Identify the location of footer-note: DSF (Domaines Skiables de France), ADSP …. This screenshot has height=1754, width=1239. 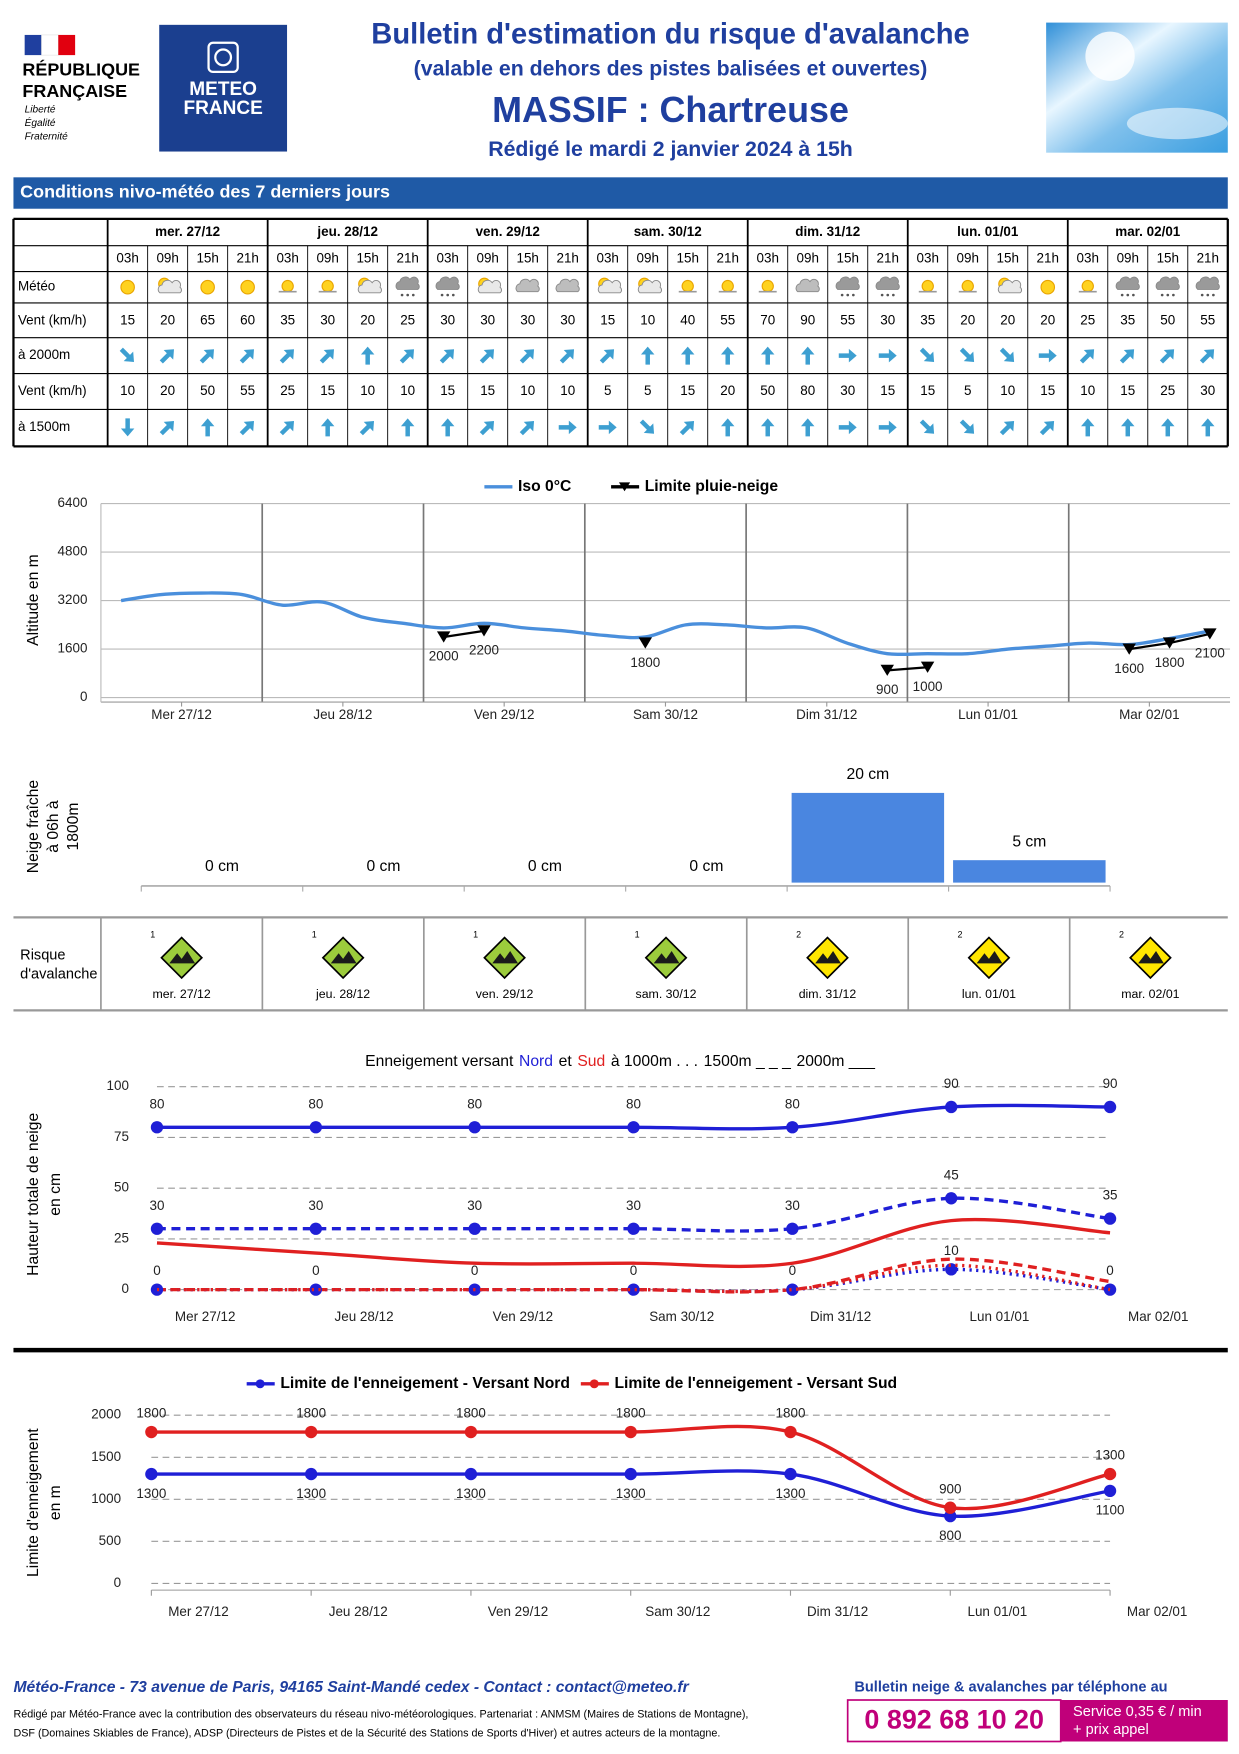
(366, 1733).